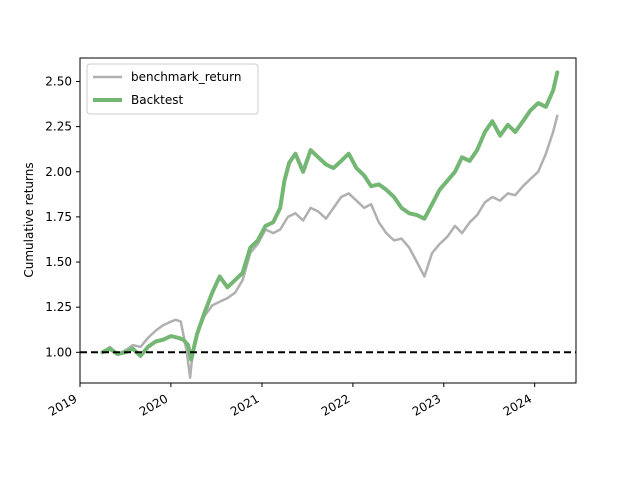  Describe the element at coordinates (29, 219) in the screenshot. I see `y-axis-label: Cumulative returns` at that location.